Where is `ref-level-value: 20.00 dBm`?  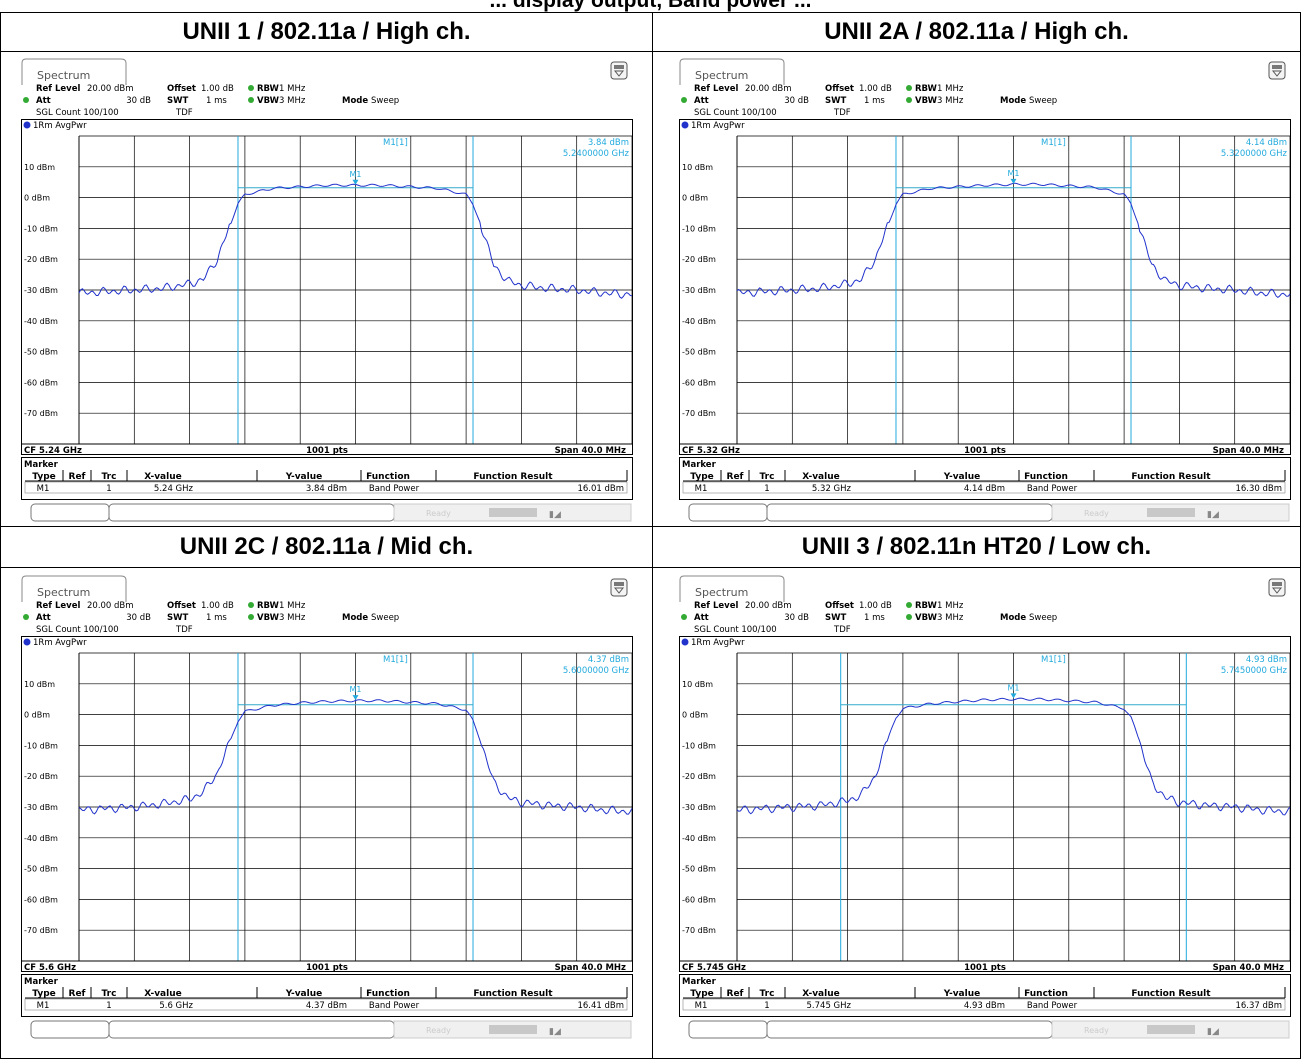
ref-level-value: 20.00 dBm is located at coordinates (768, 606).